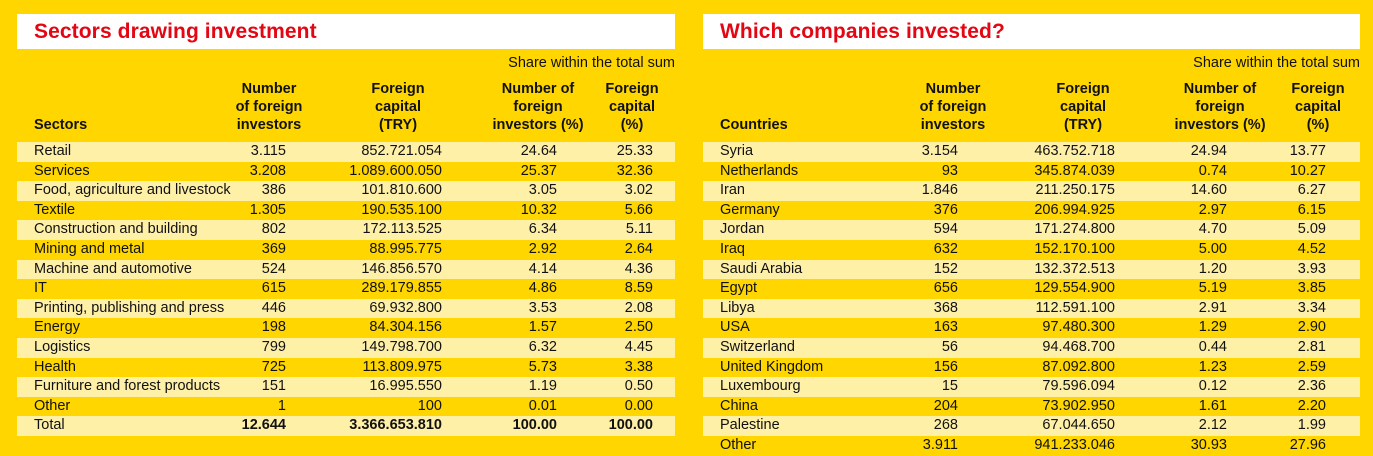 The width and height of the screenshot is (1373, 456). Describe the element at coordinates (346, 172) in the screenshot. I see `sector-table-row: Services 3.208 1.089.600.050 25.37 32.36` at that location.